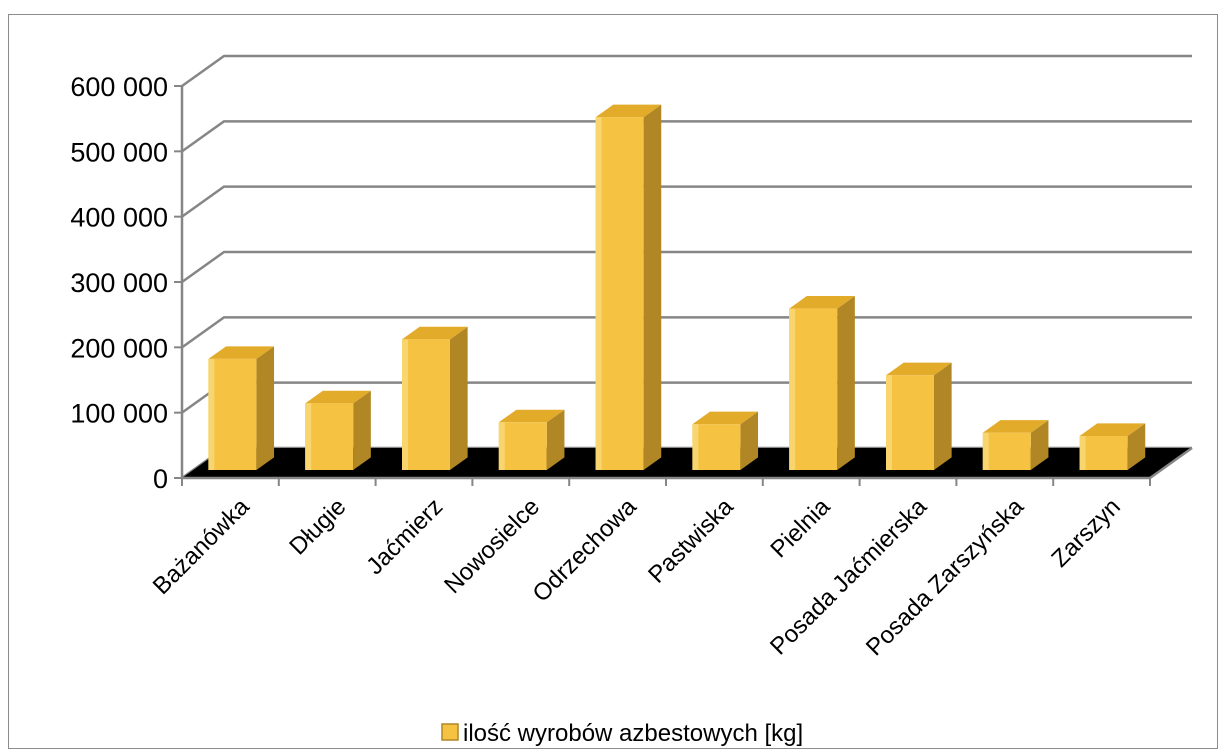 This screenshot has width=1228, height=755. What do you see at coordinates (584, 550) in the screenshot?
I see `x-tick-label: Odrzechowa` at bounding box center [584, 550].